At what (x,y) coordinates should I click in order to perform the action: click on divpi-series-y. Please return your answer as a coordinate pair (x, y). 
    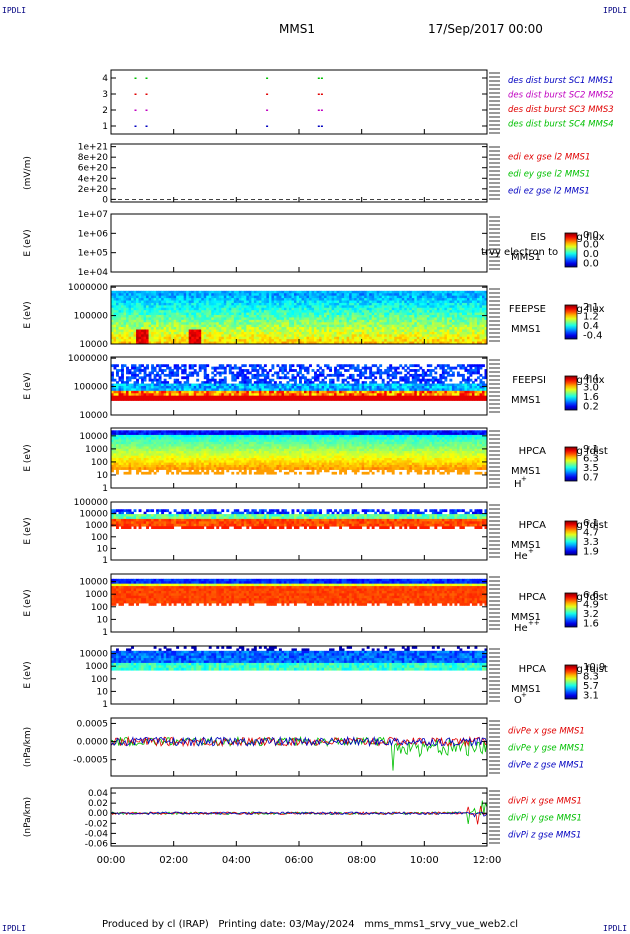
    Looking at the image, I should click on (299, 812).